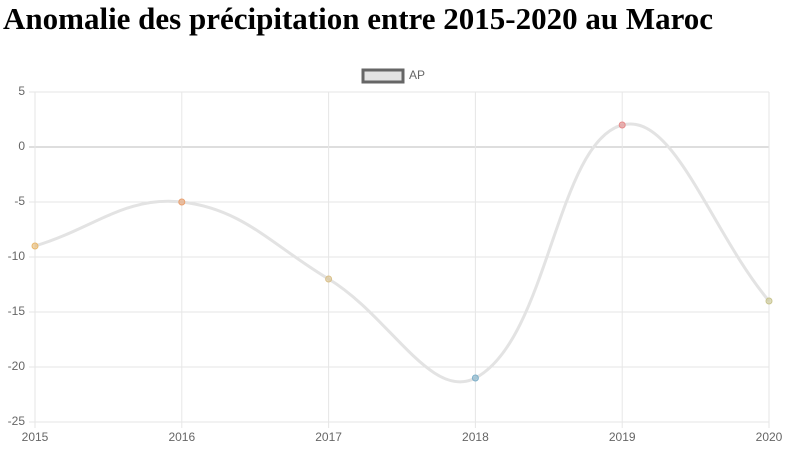  I want to click on y-tick-label: -25, so click(17, 421).